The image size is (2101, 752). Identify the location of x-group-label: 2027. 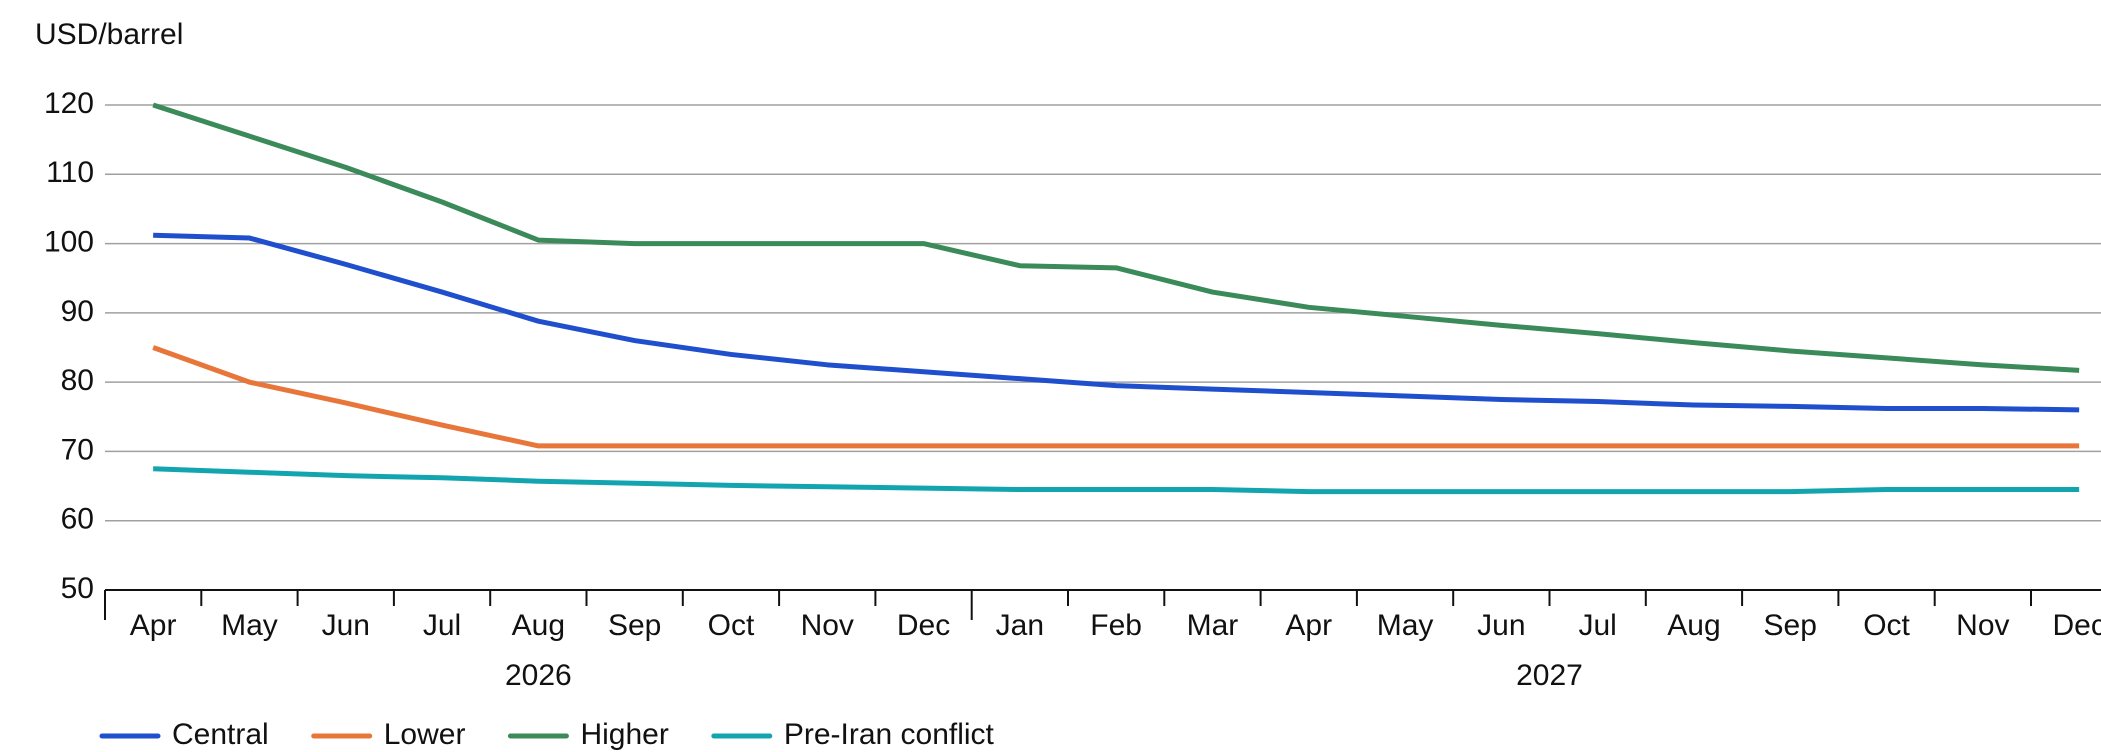
(1549, 675).